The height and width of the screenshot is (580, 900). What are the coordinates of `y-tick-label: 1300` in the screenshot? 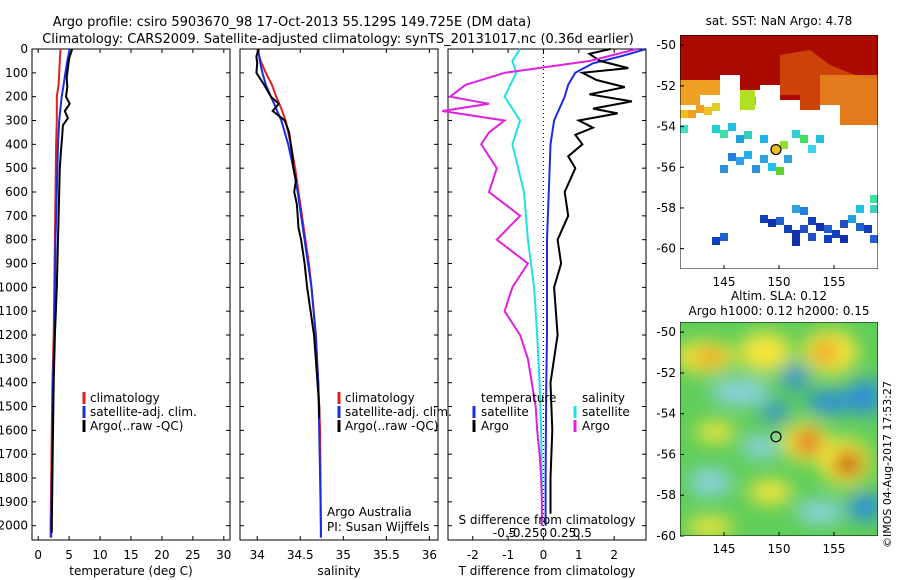 It's located at (14, 359).